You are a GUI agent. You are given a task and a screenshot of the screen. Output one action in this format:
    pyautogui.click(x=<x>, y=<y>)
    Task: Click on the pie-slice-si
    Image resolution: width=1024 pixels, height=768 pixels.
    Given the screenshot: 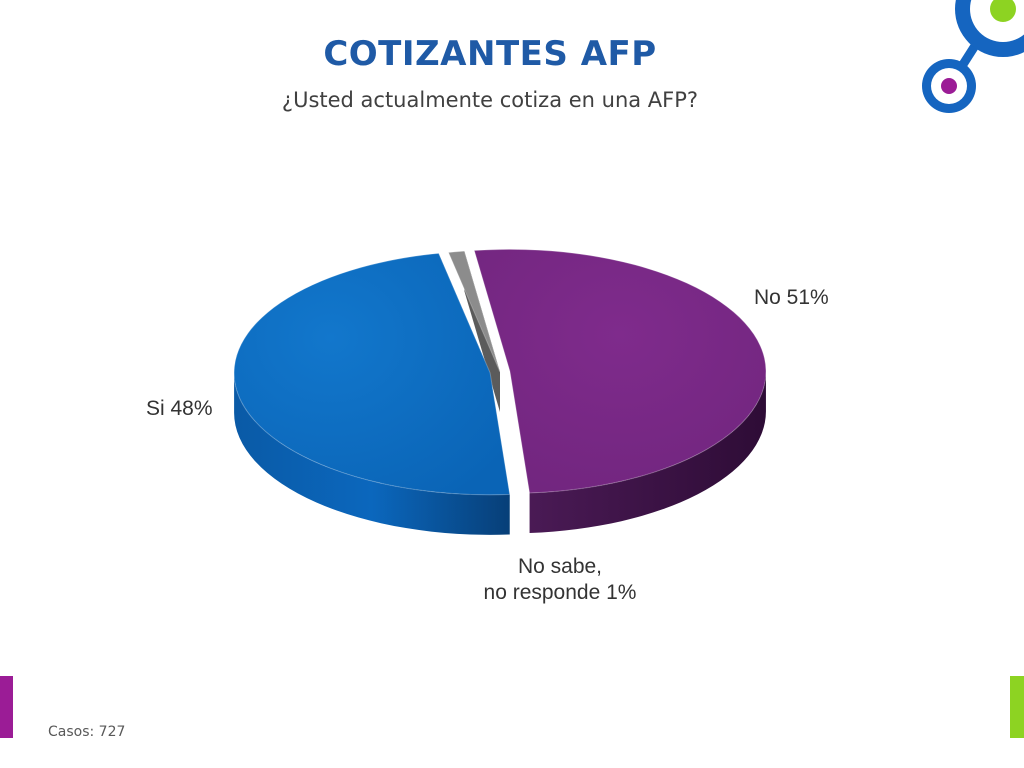 What is the action you would take?
    pyautogui.click(x=372, y=374)
    